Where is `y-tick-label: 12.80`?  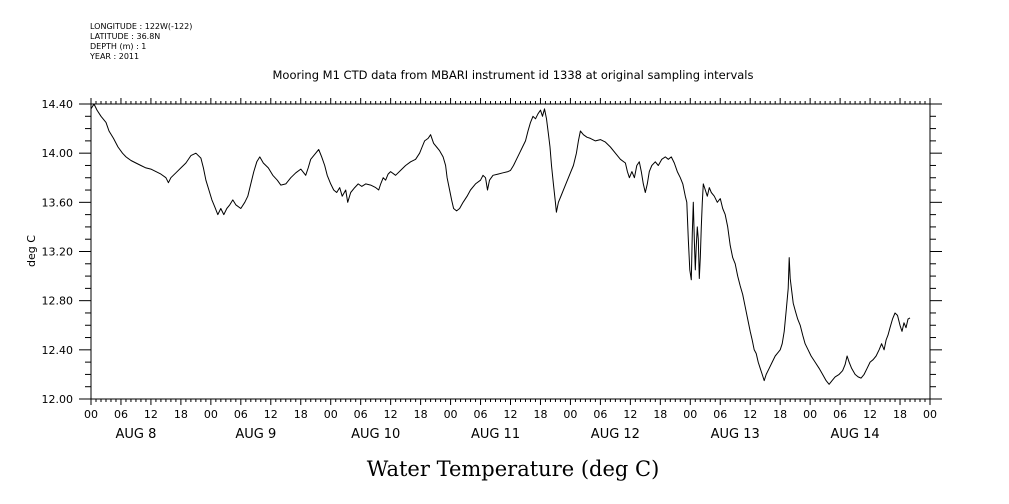 y-tick-label: 12.80 is located at coordinates (58, 301).